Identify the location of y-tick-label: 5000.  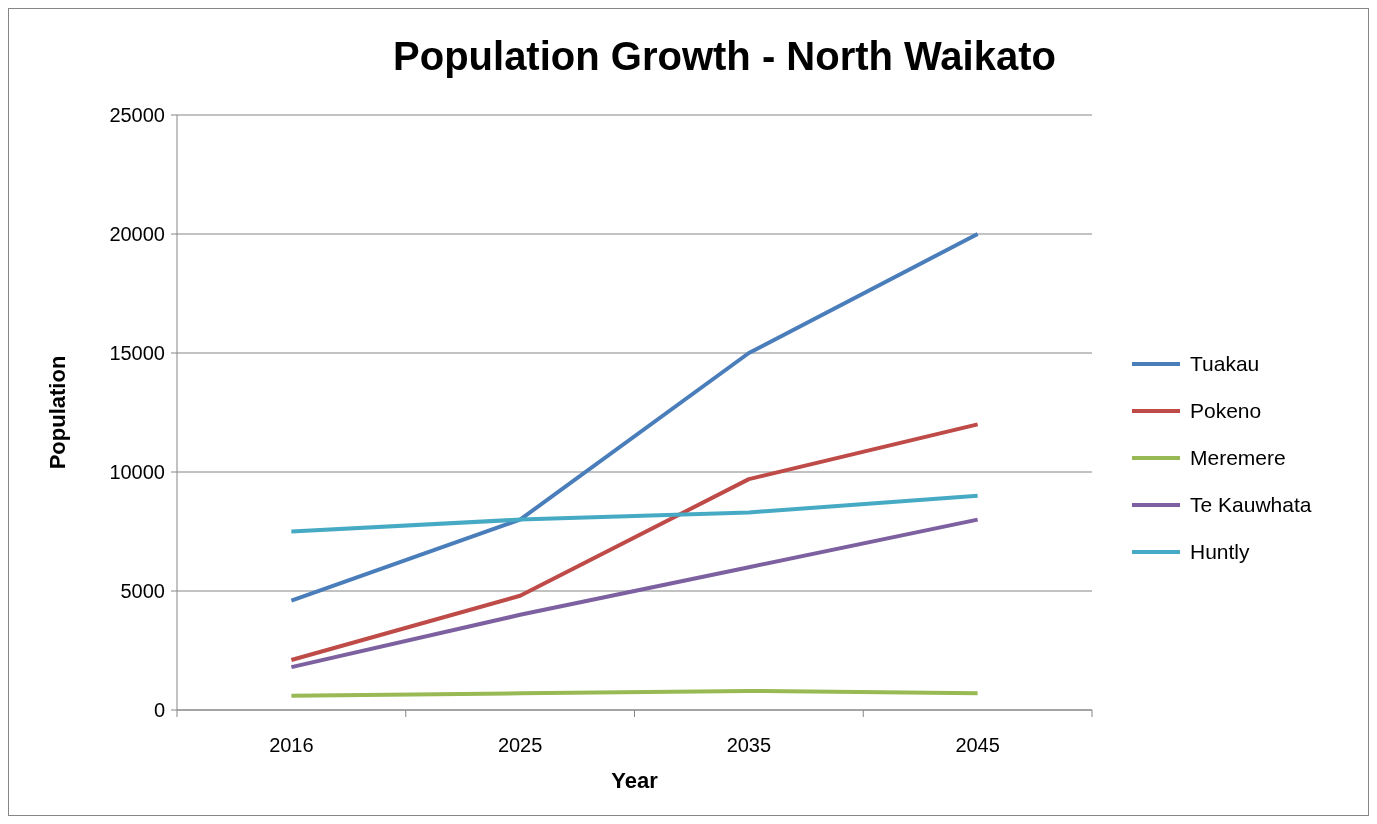
(142, 591).